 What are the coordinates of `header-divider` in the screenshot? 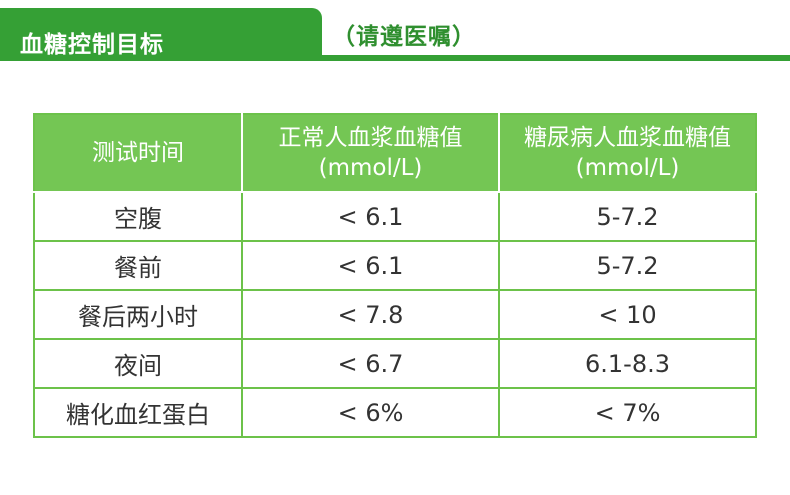 It's located at (395, 58).